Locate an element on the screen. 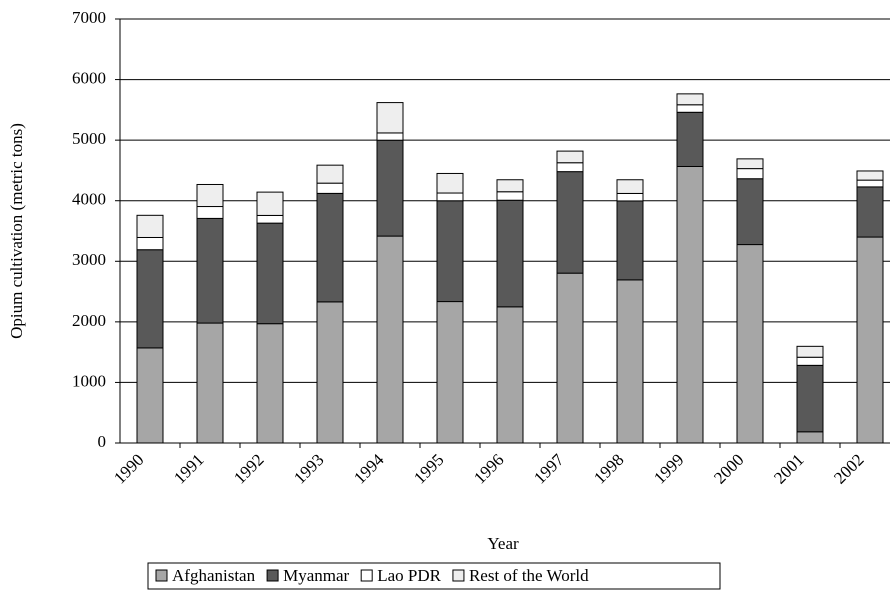 The height and width of the screenshot is (598, 890). legend-label: Lao PDR is located at coordinates (409, 575).